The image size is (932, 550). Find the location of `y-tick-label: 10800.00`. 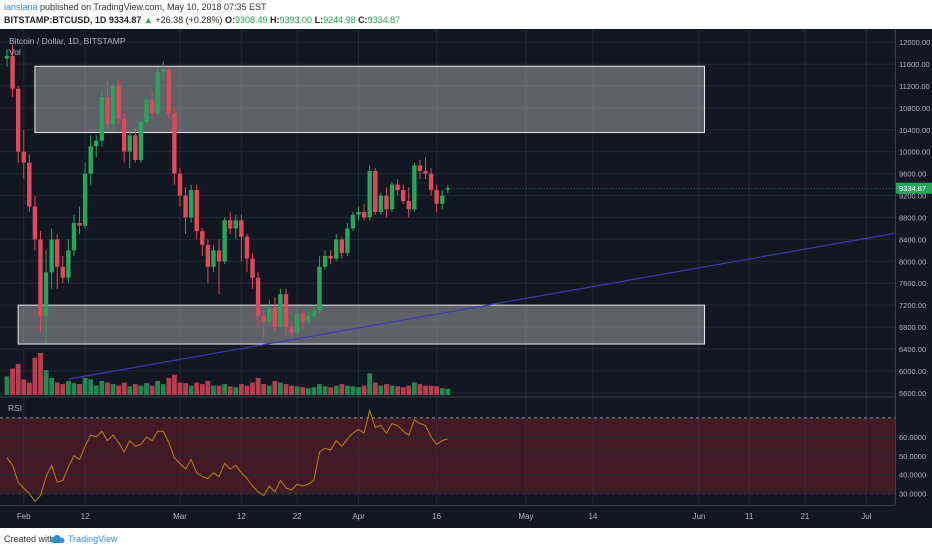

y-tick-label: 10800.00 is located at coordinates (914, 108).